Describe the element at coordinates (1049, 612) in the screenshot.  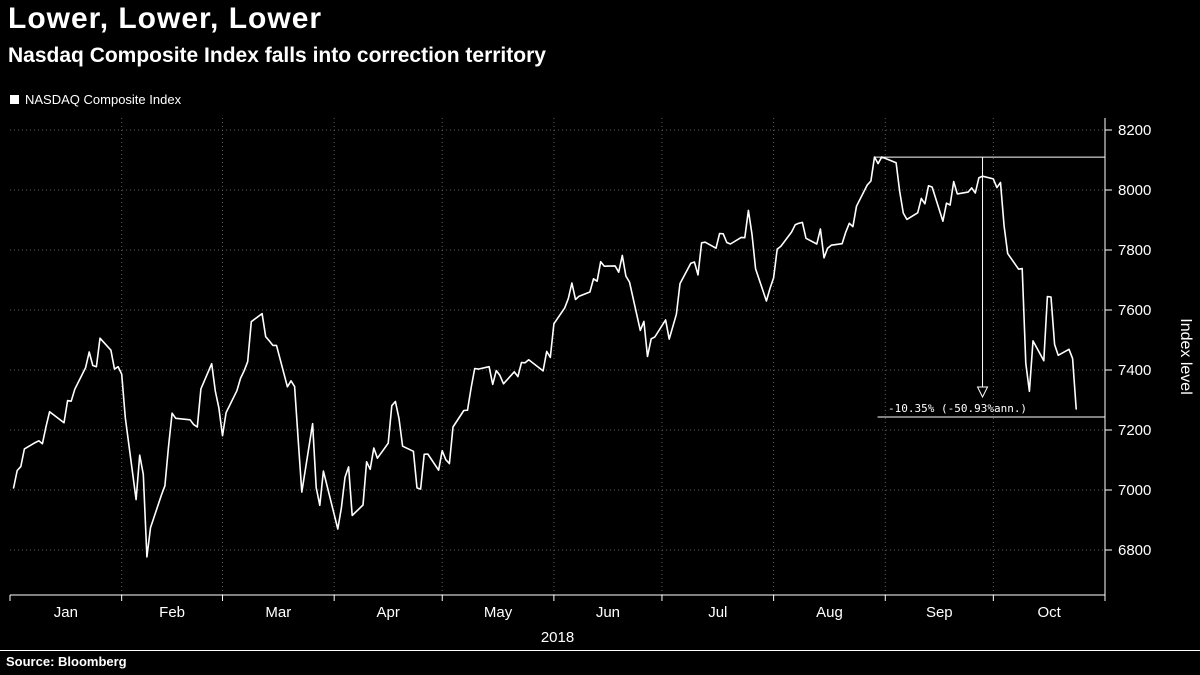
I see `x-tick-label: Oct` at that location.